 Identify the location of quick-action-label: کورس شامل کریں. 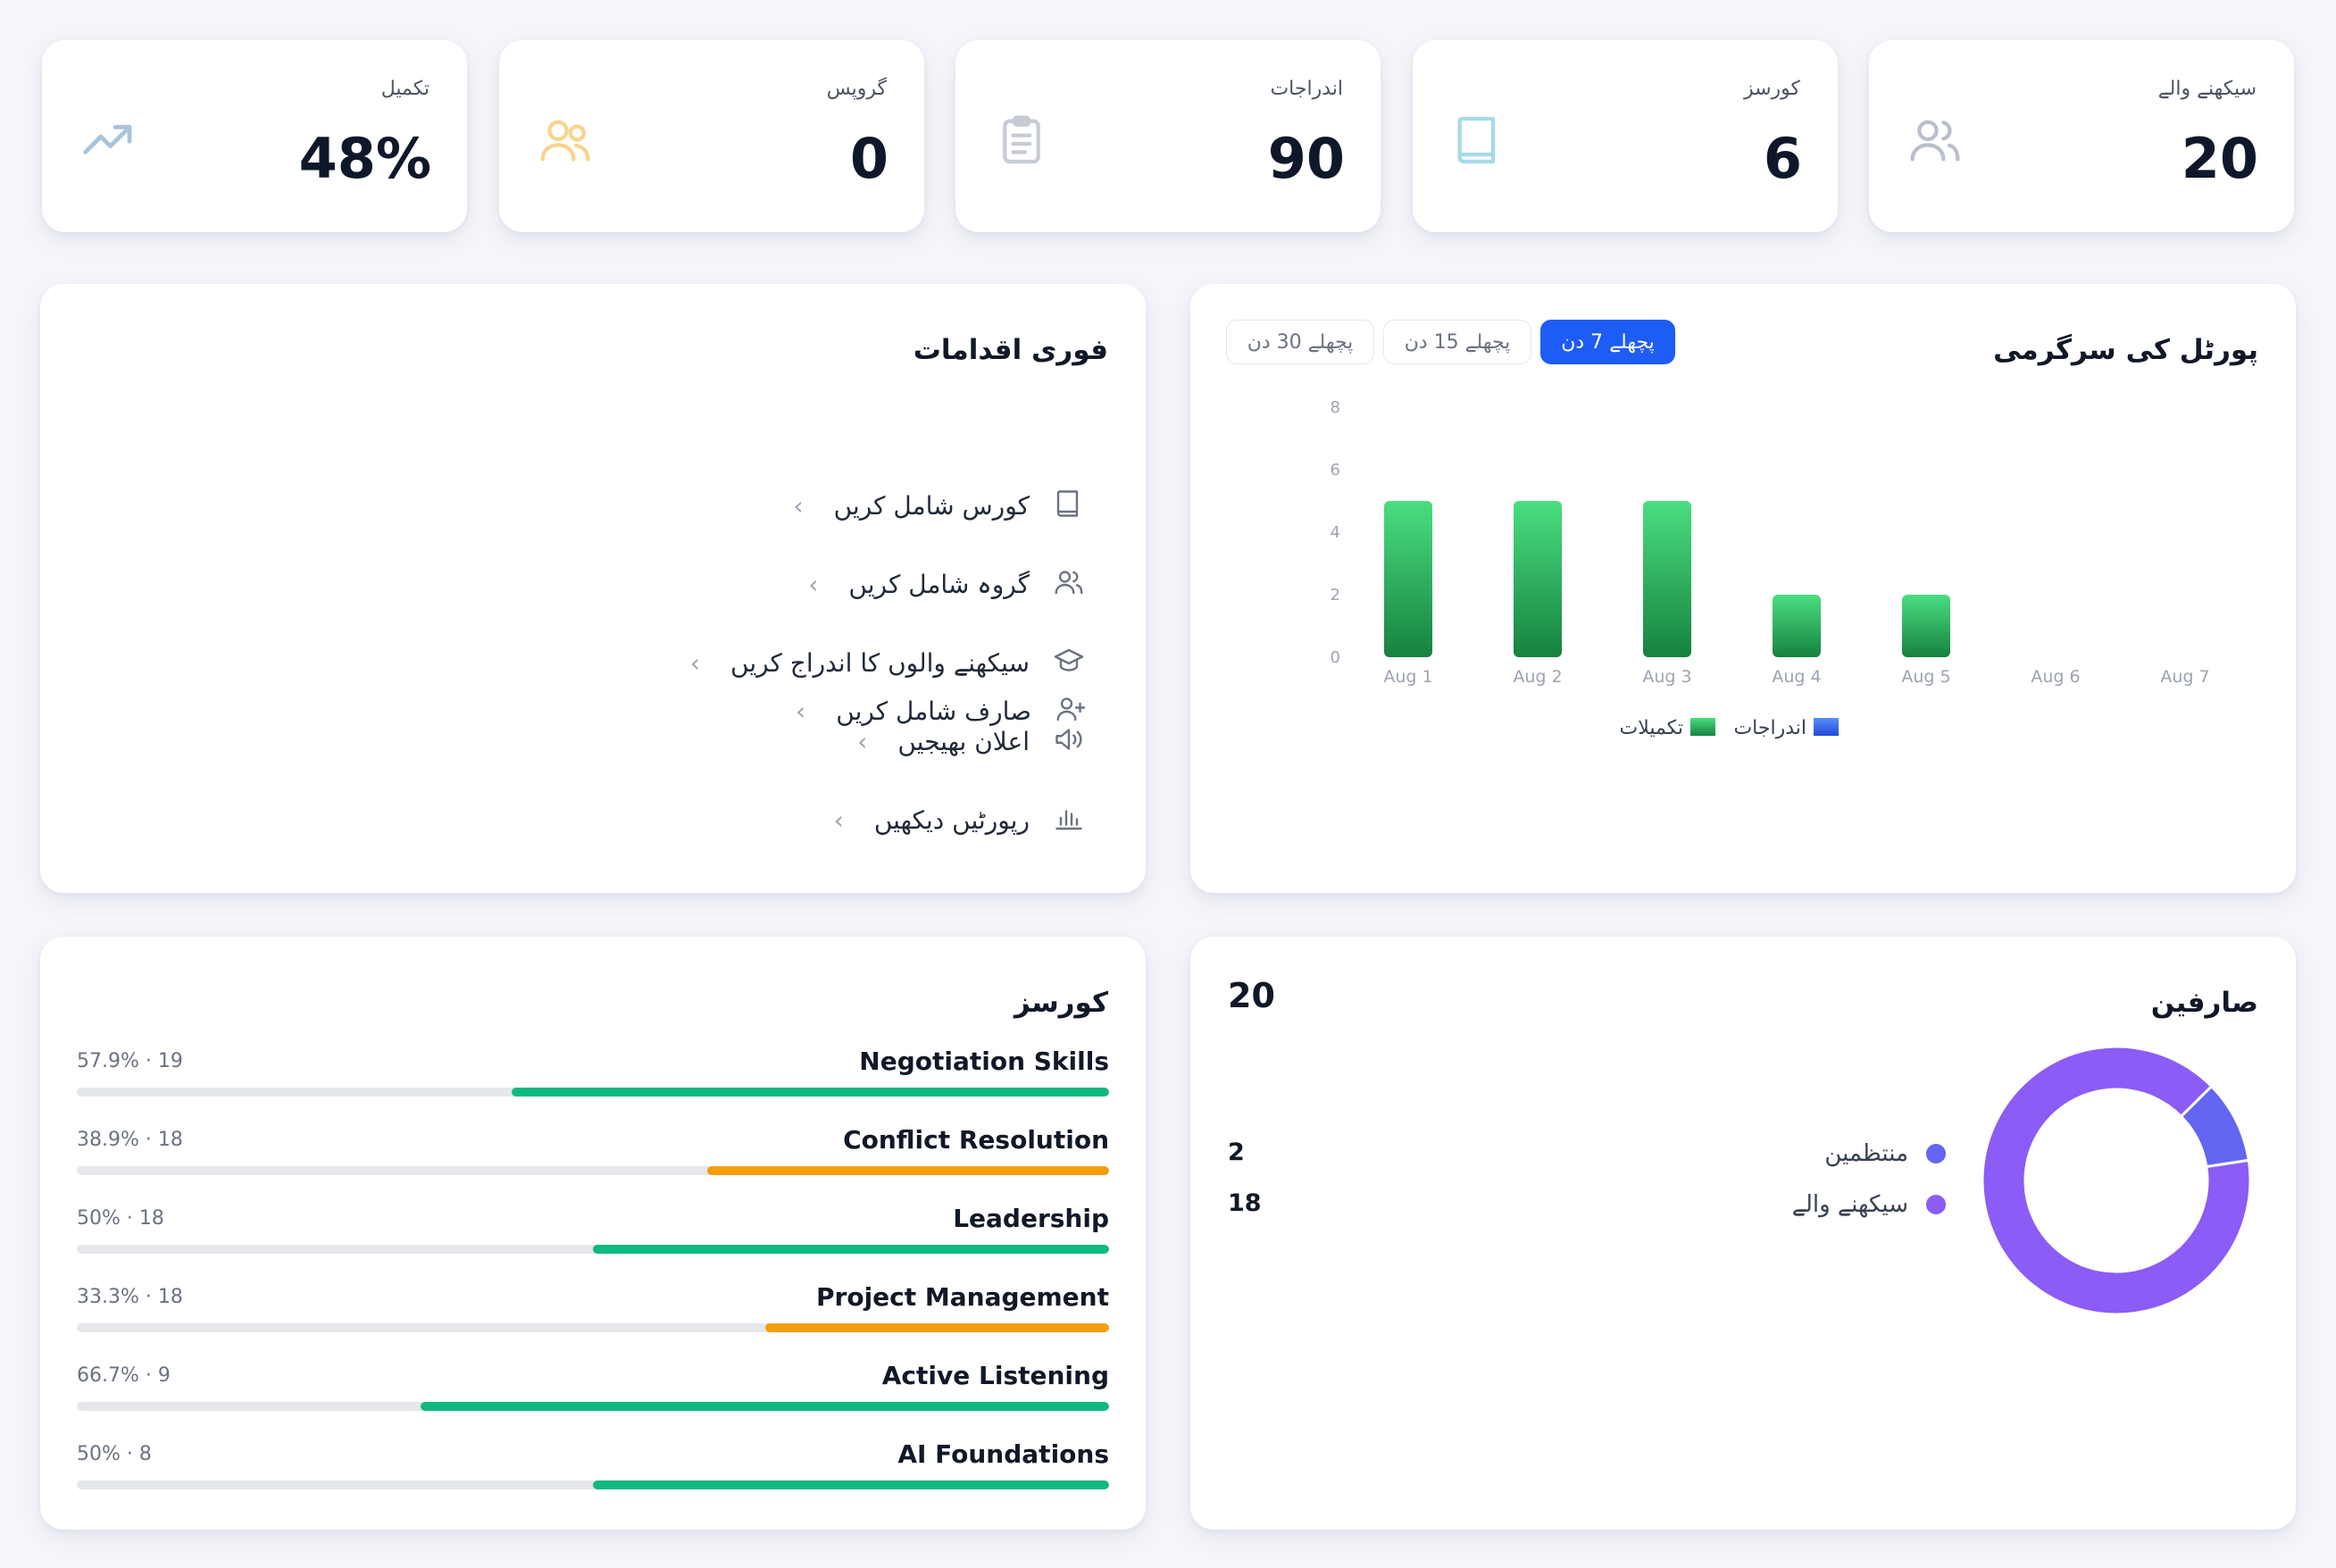
(931, 506).